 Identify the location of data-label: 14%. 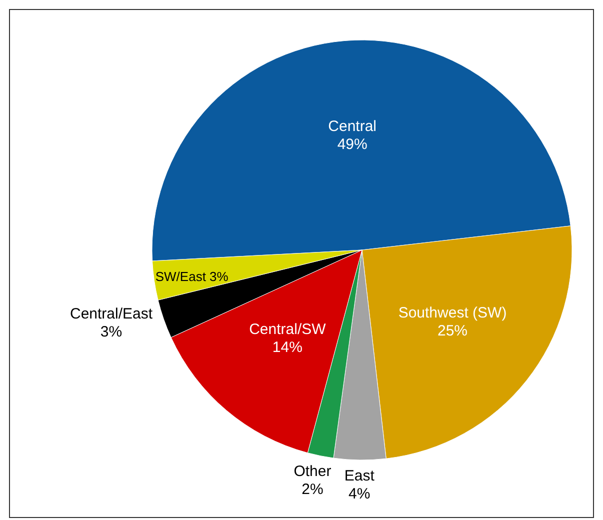
(287, 347).